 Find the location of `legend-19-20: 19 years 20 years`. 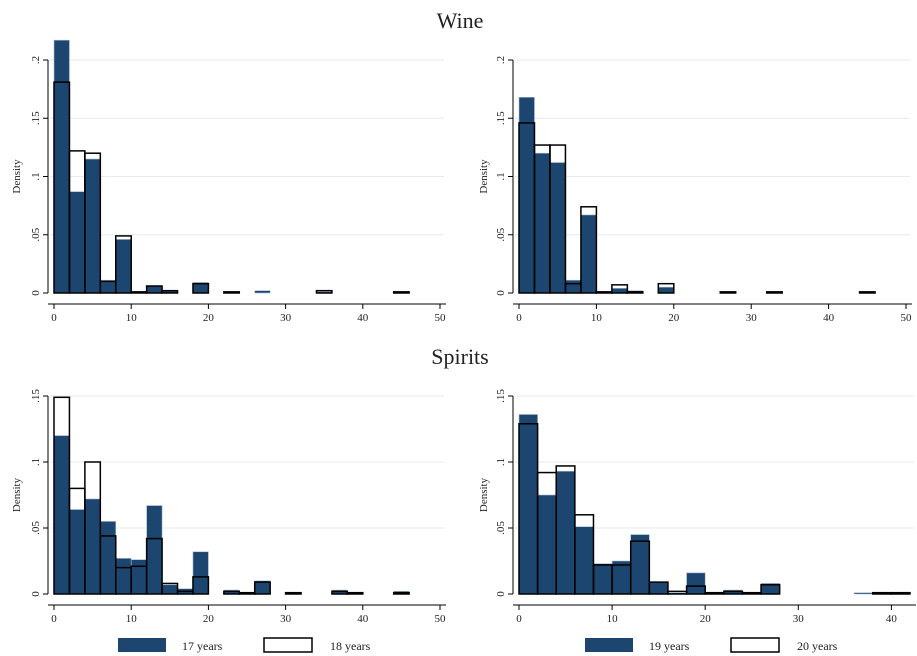

legend-19-20: 19 years 20 years is located at coordinates (711, 645).